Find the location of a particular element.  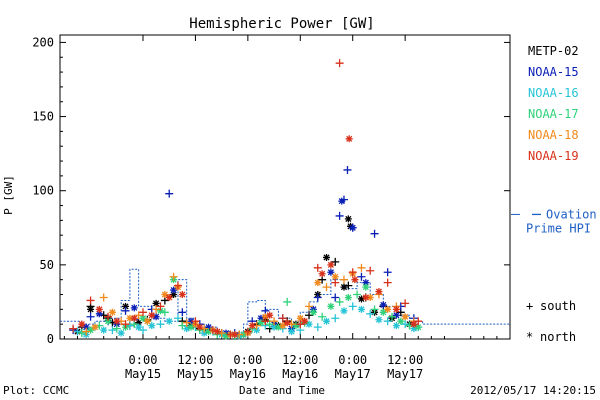

ovation-legend: Ovation Prime HPI is located at coordinates (554, 221).